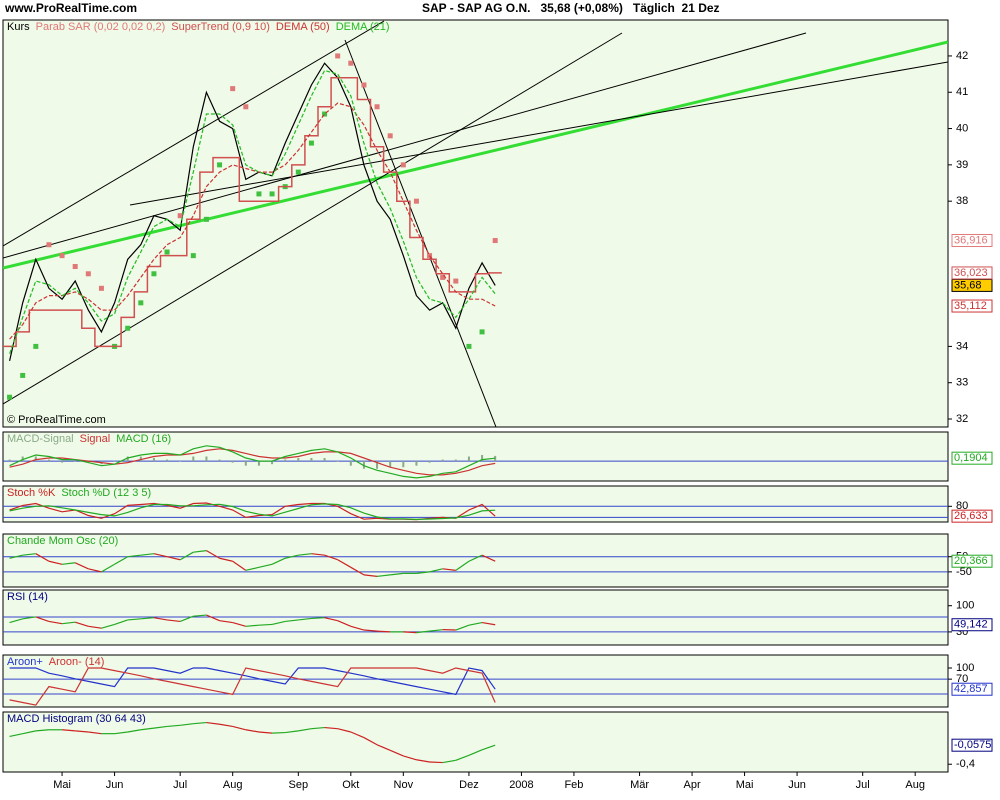 This screenshot has width=1000, height=800. What do you see at coordinates (745, 785) in the screenshot?
I see `x-tick-label: Mai` at bounding box center [745, 785].